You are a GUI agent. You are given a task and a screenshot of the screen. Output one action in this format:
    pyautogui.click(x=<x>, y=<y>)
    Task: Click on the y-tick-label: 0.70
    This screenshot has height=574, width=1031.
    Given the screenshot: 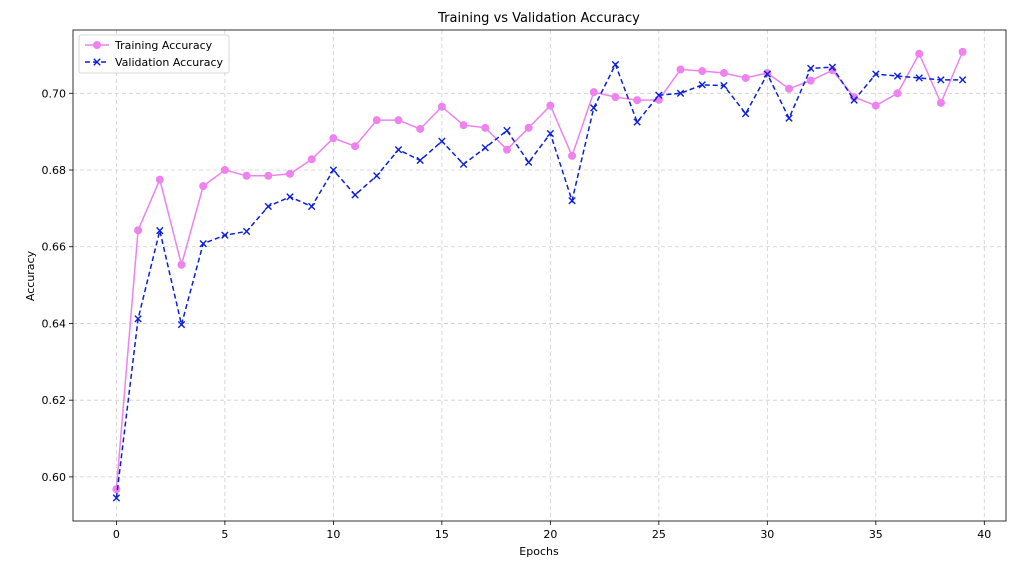 What is the action you would take?
    pyautogui.click(x=54, y=93)
    